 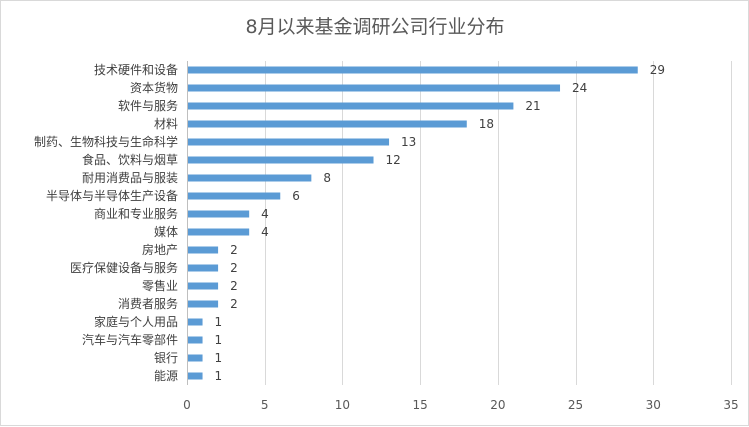 What do you see at coordinates (160, 249) in the screenshot?
I see `category-label: 房地产` at bounding box center [160, 249].